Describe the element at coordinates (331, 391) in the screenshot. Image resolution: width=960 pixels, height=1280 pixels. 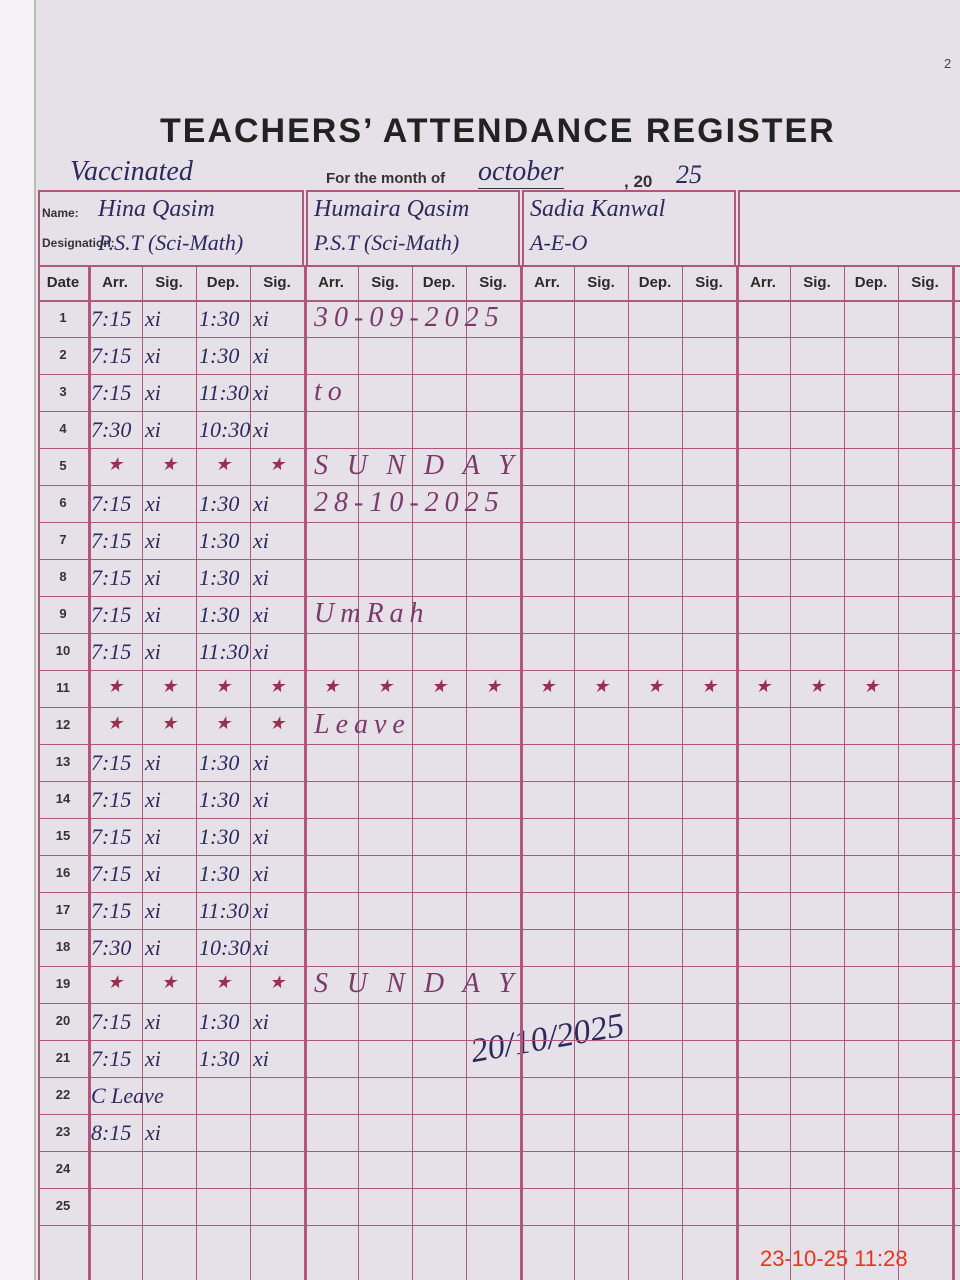
I see `remark: to` at that location.